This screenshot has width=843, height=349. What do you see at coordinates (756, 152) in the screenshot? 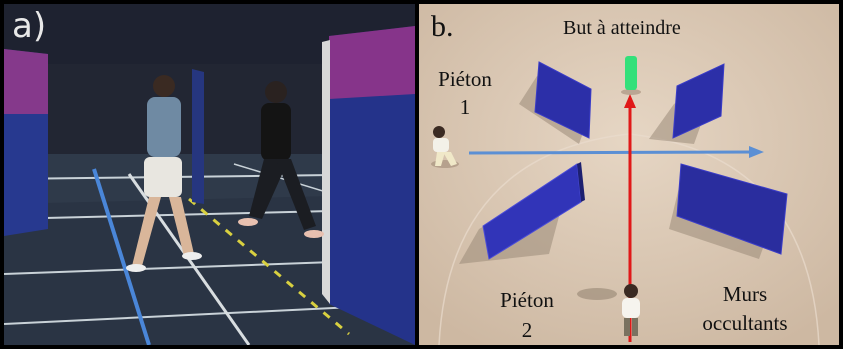
I see `pedestrian-1-arrowhead` at bounding box center [756, 152].